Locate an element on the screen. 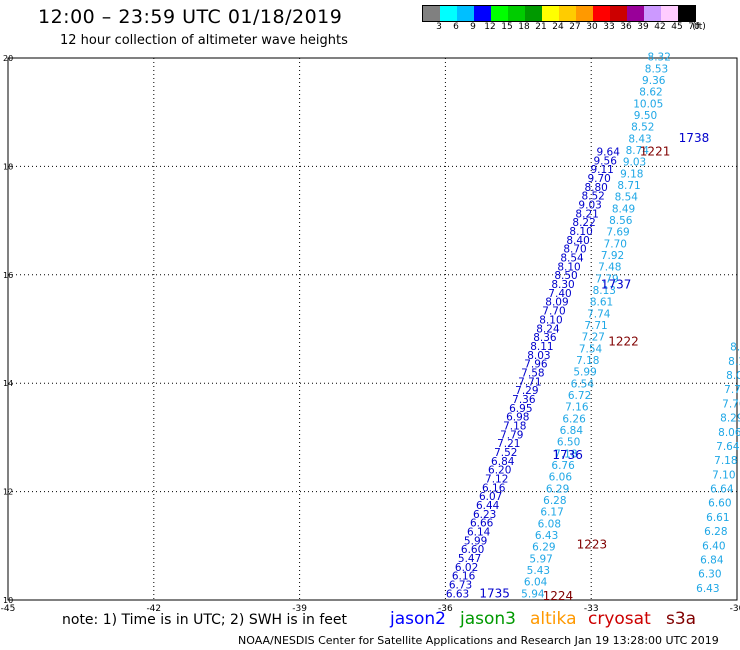  wave-height-value: 8.52 is located at coordinates (592, 197).